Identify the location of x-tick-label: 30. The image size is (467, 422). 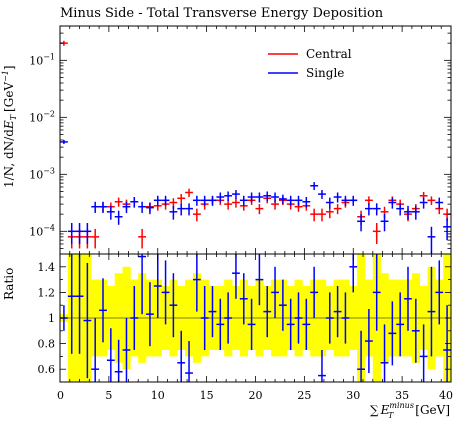
(353, 395).